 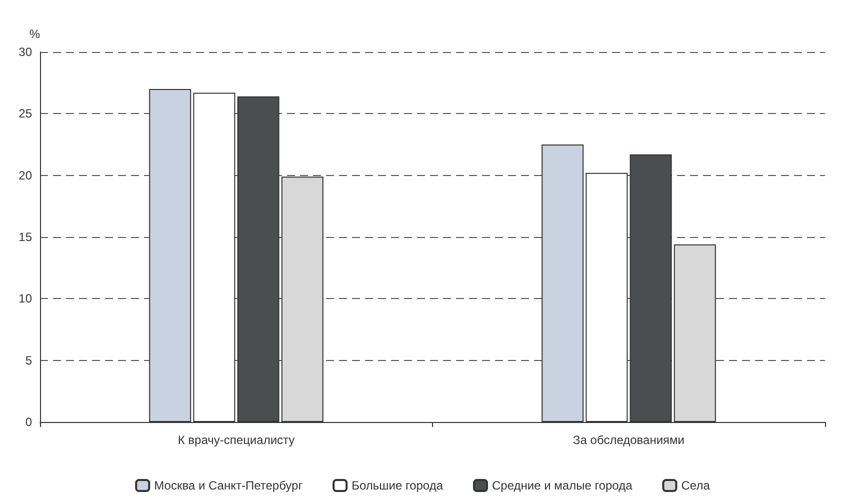 I want to click on legend-label: Большие города, so click(x=398, y=485).